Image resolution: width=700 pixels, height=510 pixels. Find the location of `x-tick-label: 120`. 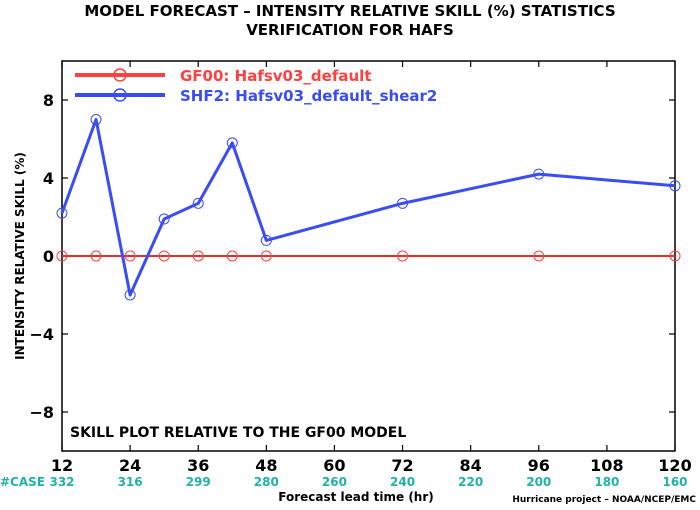

x-tick-label: 120 is located at coordinates (674, 465).